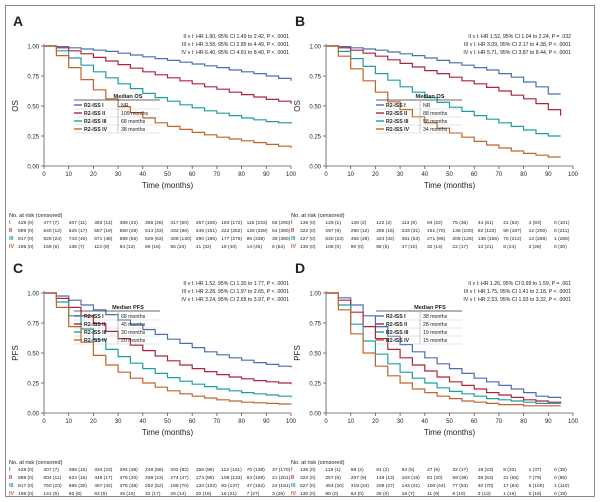  I want to click on panel-b-x-tick-label: 20, so click(375, 175).